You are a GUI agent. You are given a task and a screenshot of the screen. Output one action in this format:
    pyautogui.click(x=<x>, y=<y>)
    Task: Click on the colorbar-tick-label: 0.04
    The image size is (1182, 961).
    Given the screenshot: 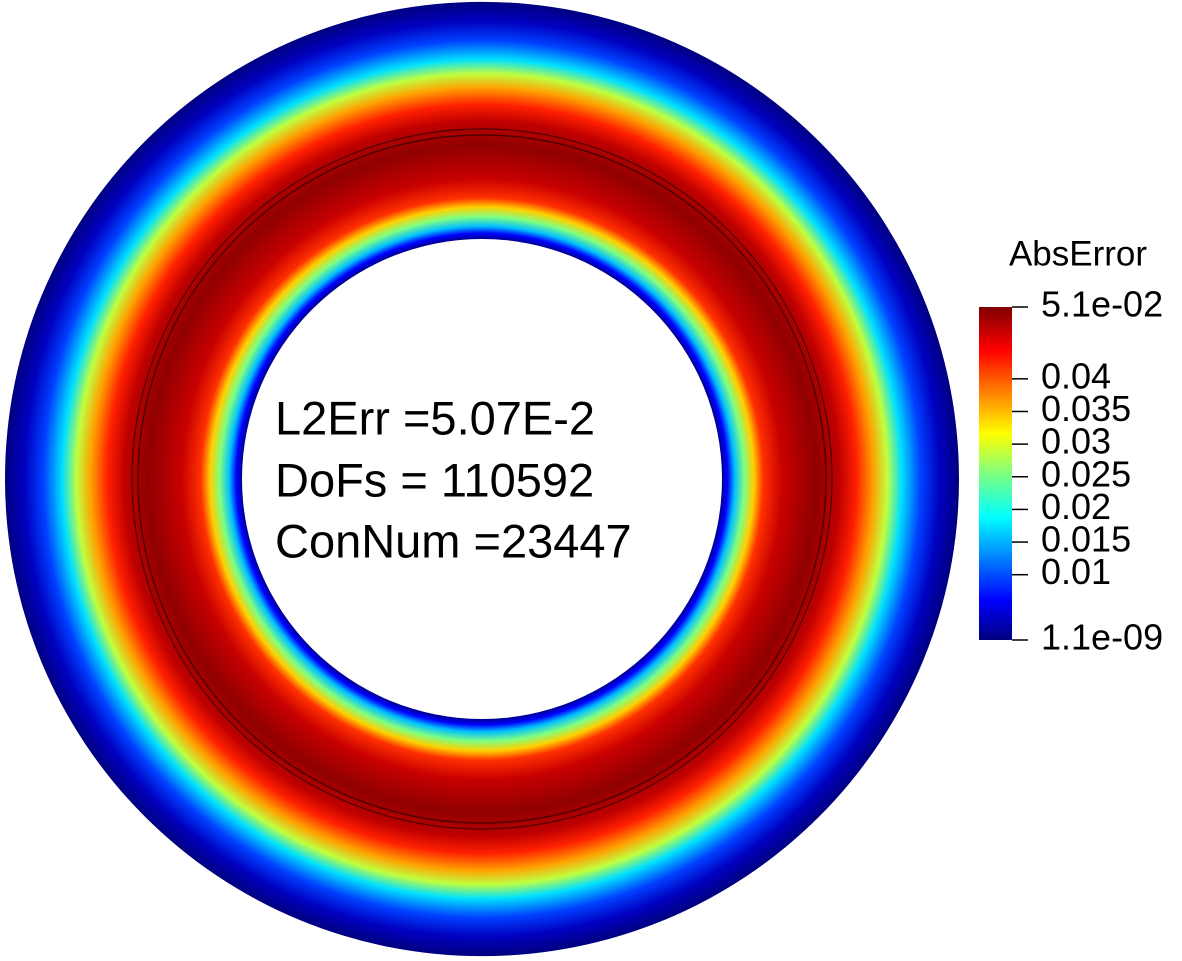 What is the action you would take?
    pyautogui.click(x=1076, y=375)
    